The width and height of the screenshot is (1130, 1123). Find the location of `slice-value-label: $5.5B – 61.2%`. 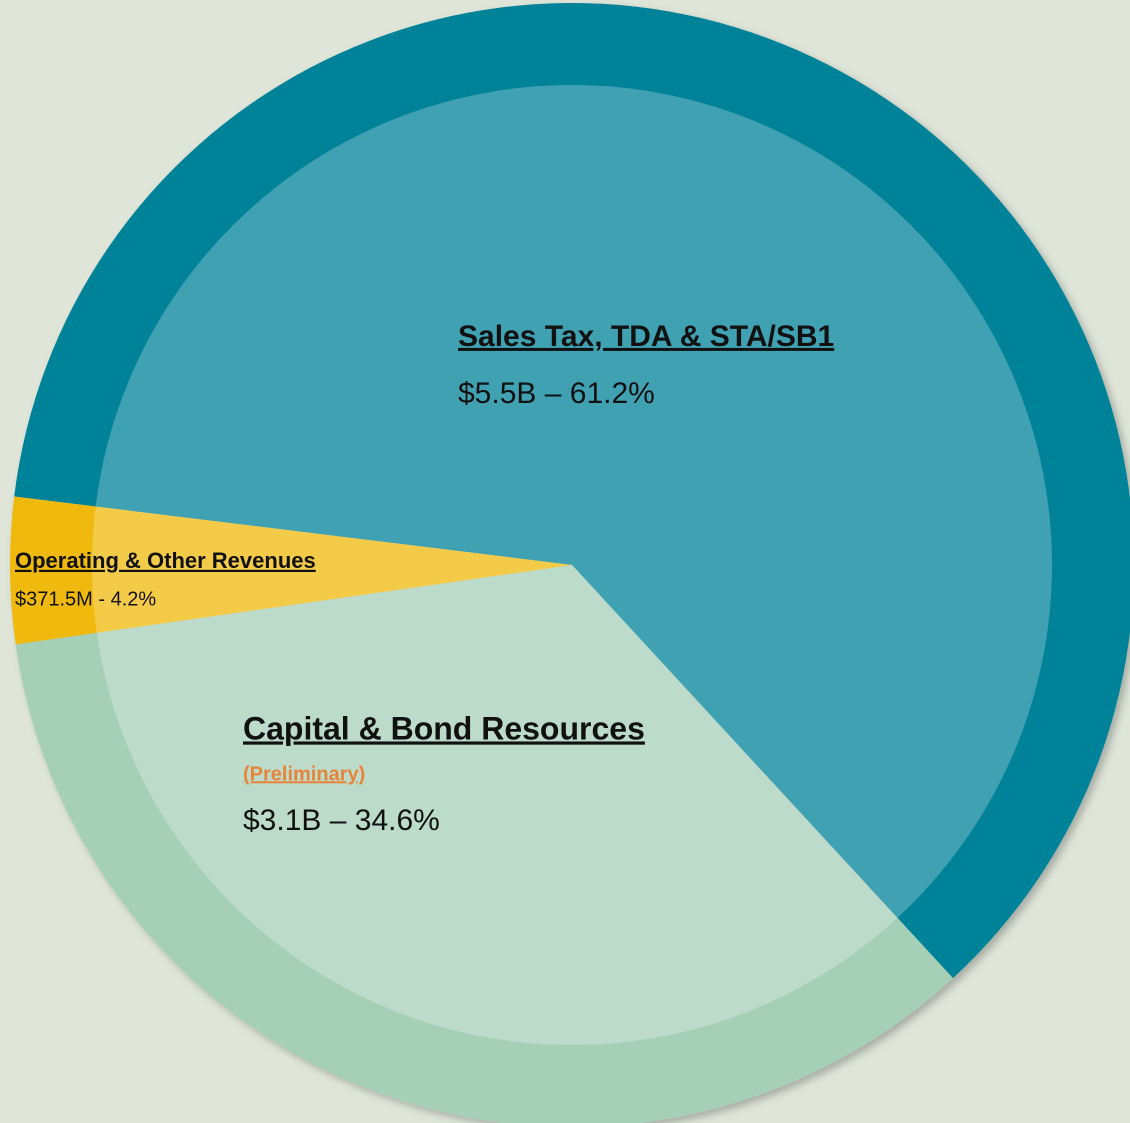

slice-value-label: $5.5B – 61.2% is located at coordinates (556, 393).